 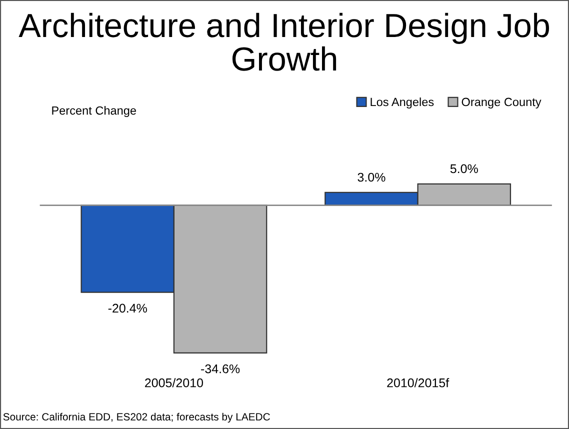 What do you see at coordinates (283, 41) in the screenshot?
I see `chart-title: Architecture and Interior Design Job Growth` at bounding box center [283, 41].